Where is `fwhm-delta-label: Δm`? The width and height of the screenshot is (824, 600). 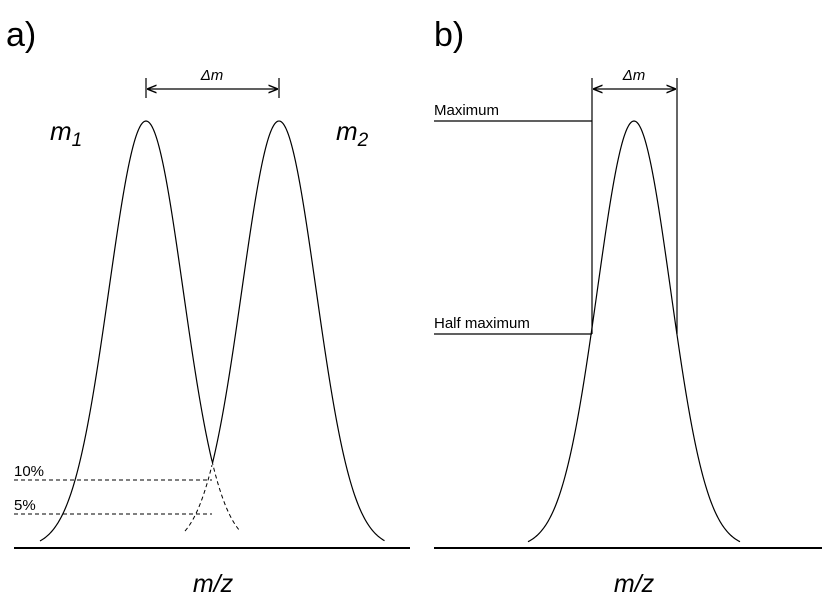 fwhm-delta-label: Δm is located at coordinates (634, 75).